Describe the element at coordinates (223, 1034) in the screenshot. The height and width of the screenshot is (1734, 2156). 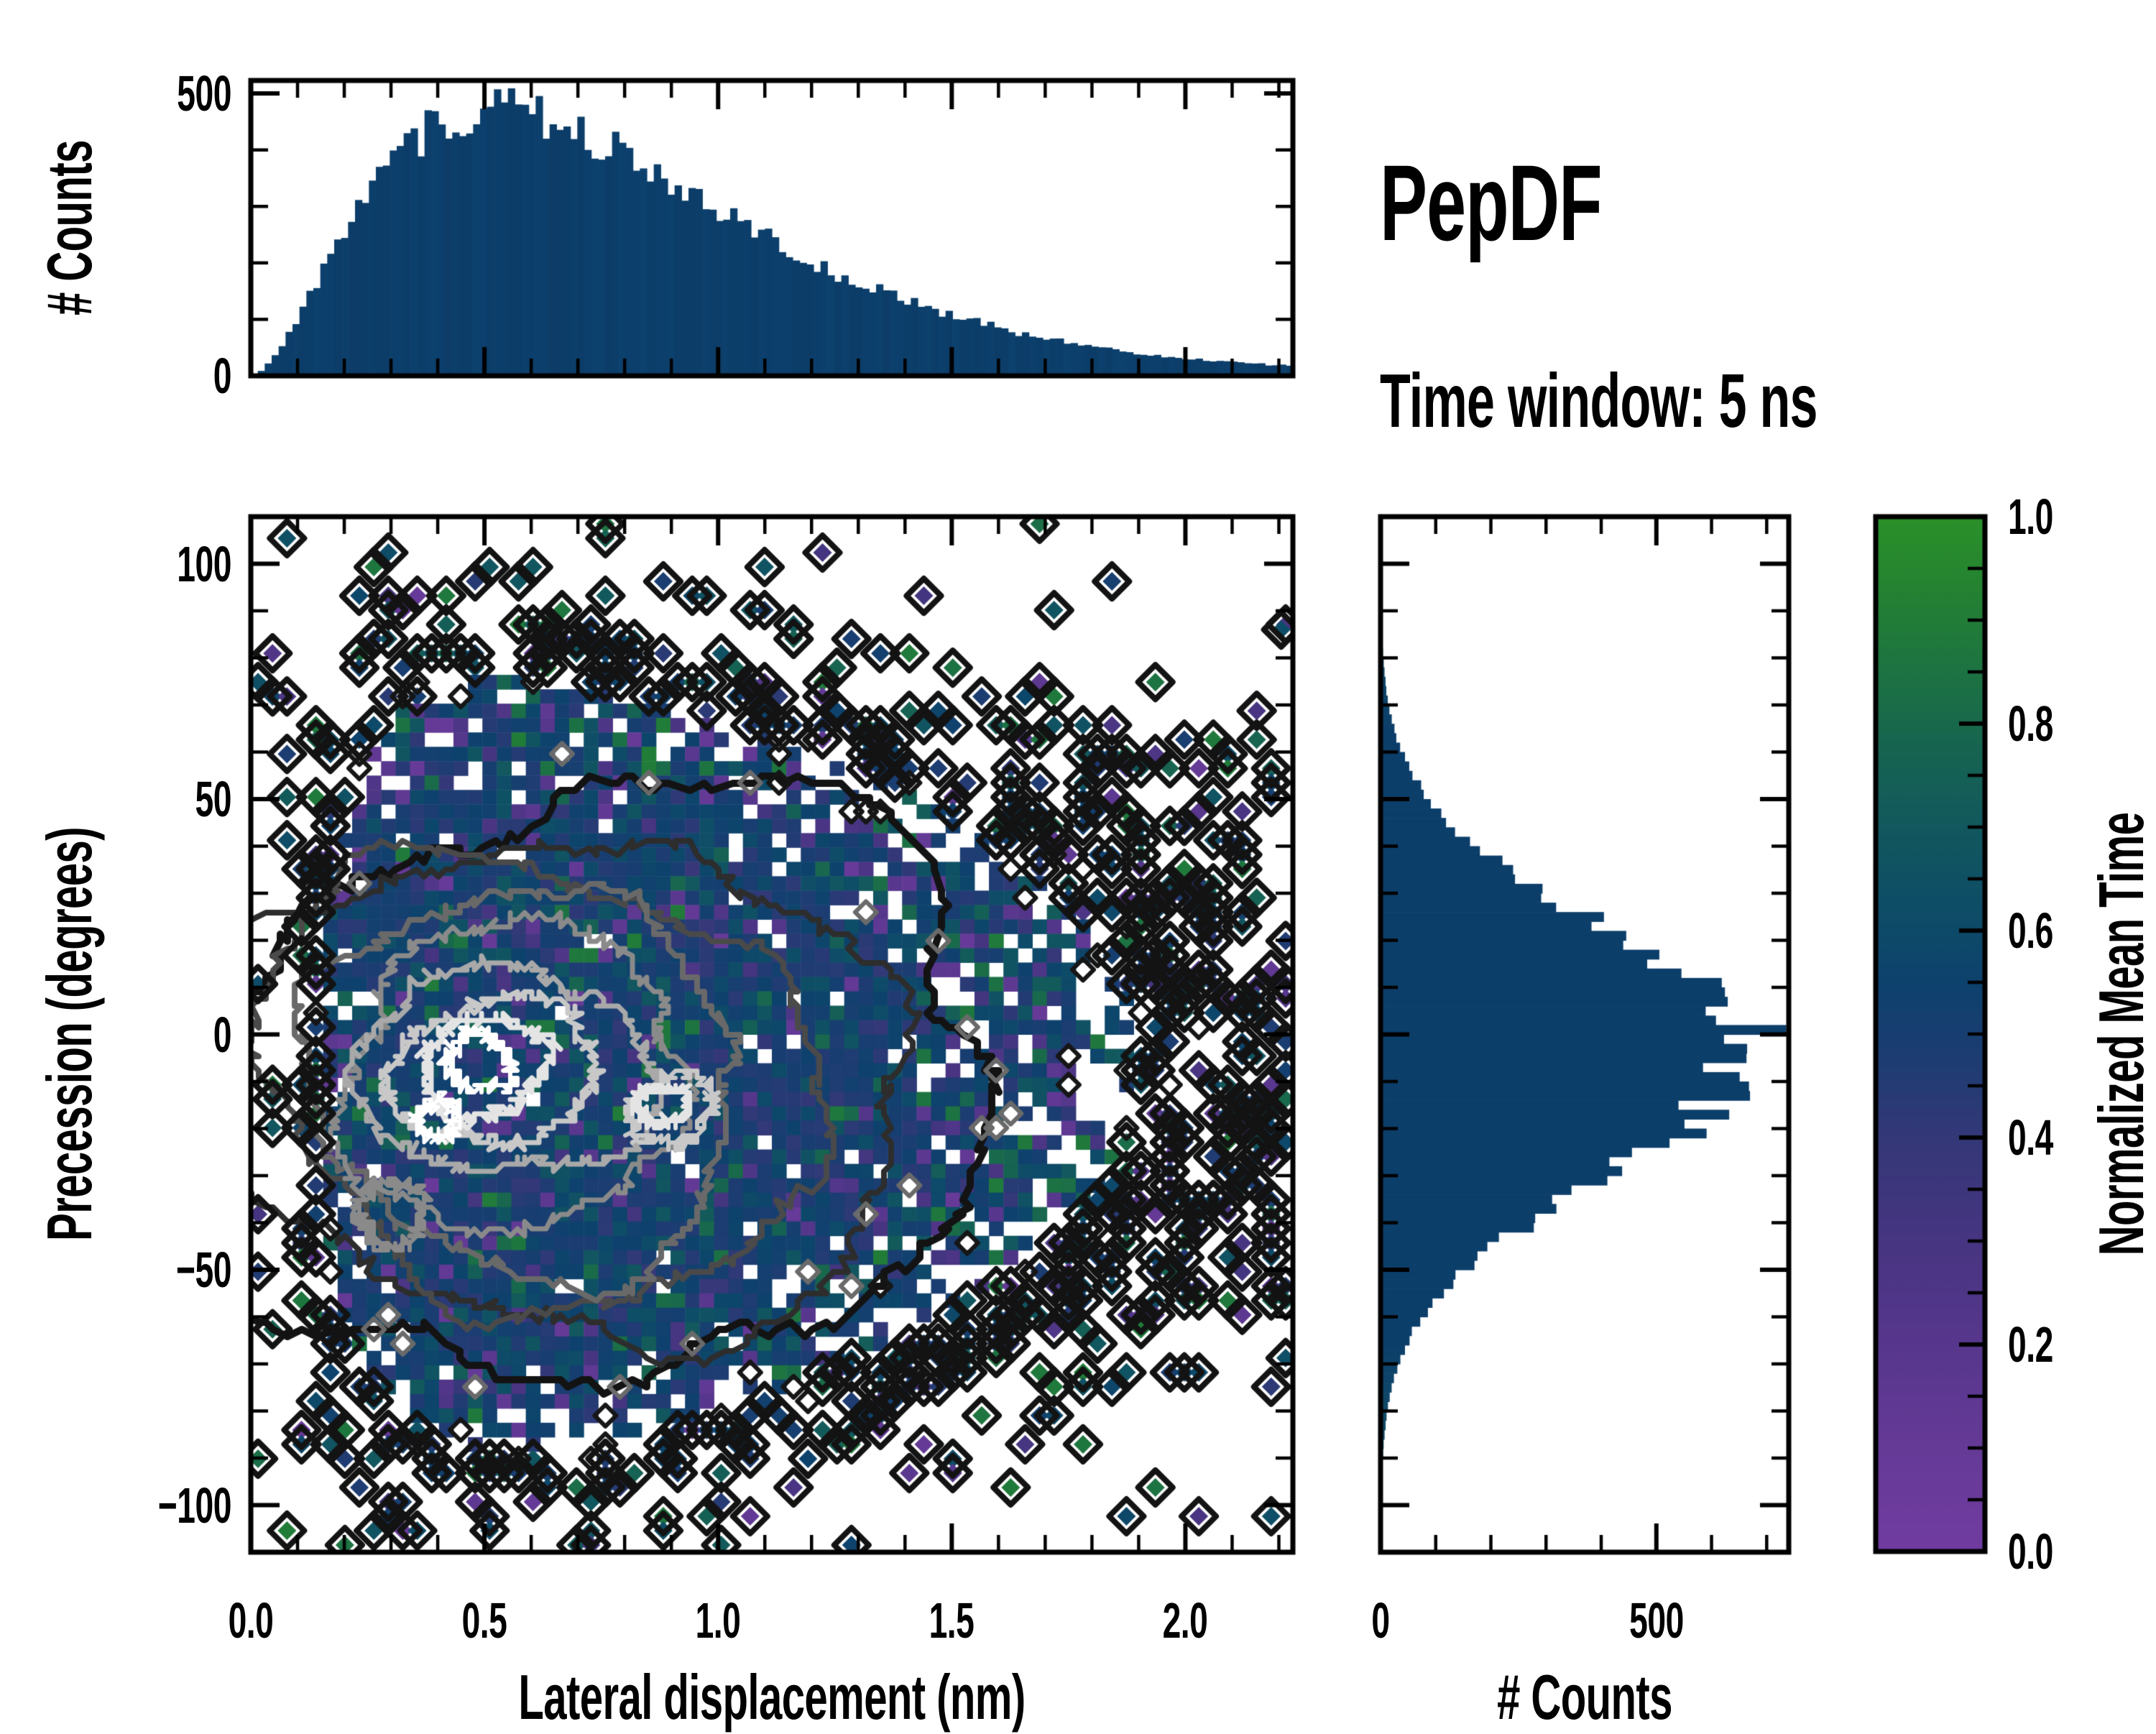
I see `main-y-tick-label: 0` at that location.